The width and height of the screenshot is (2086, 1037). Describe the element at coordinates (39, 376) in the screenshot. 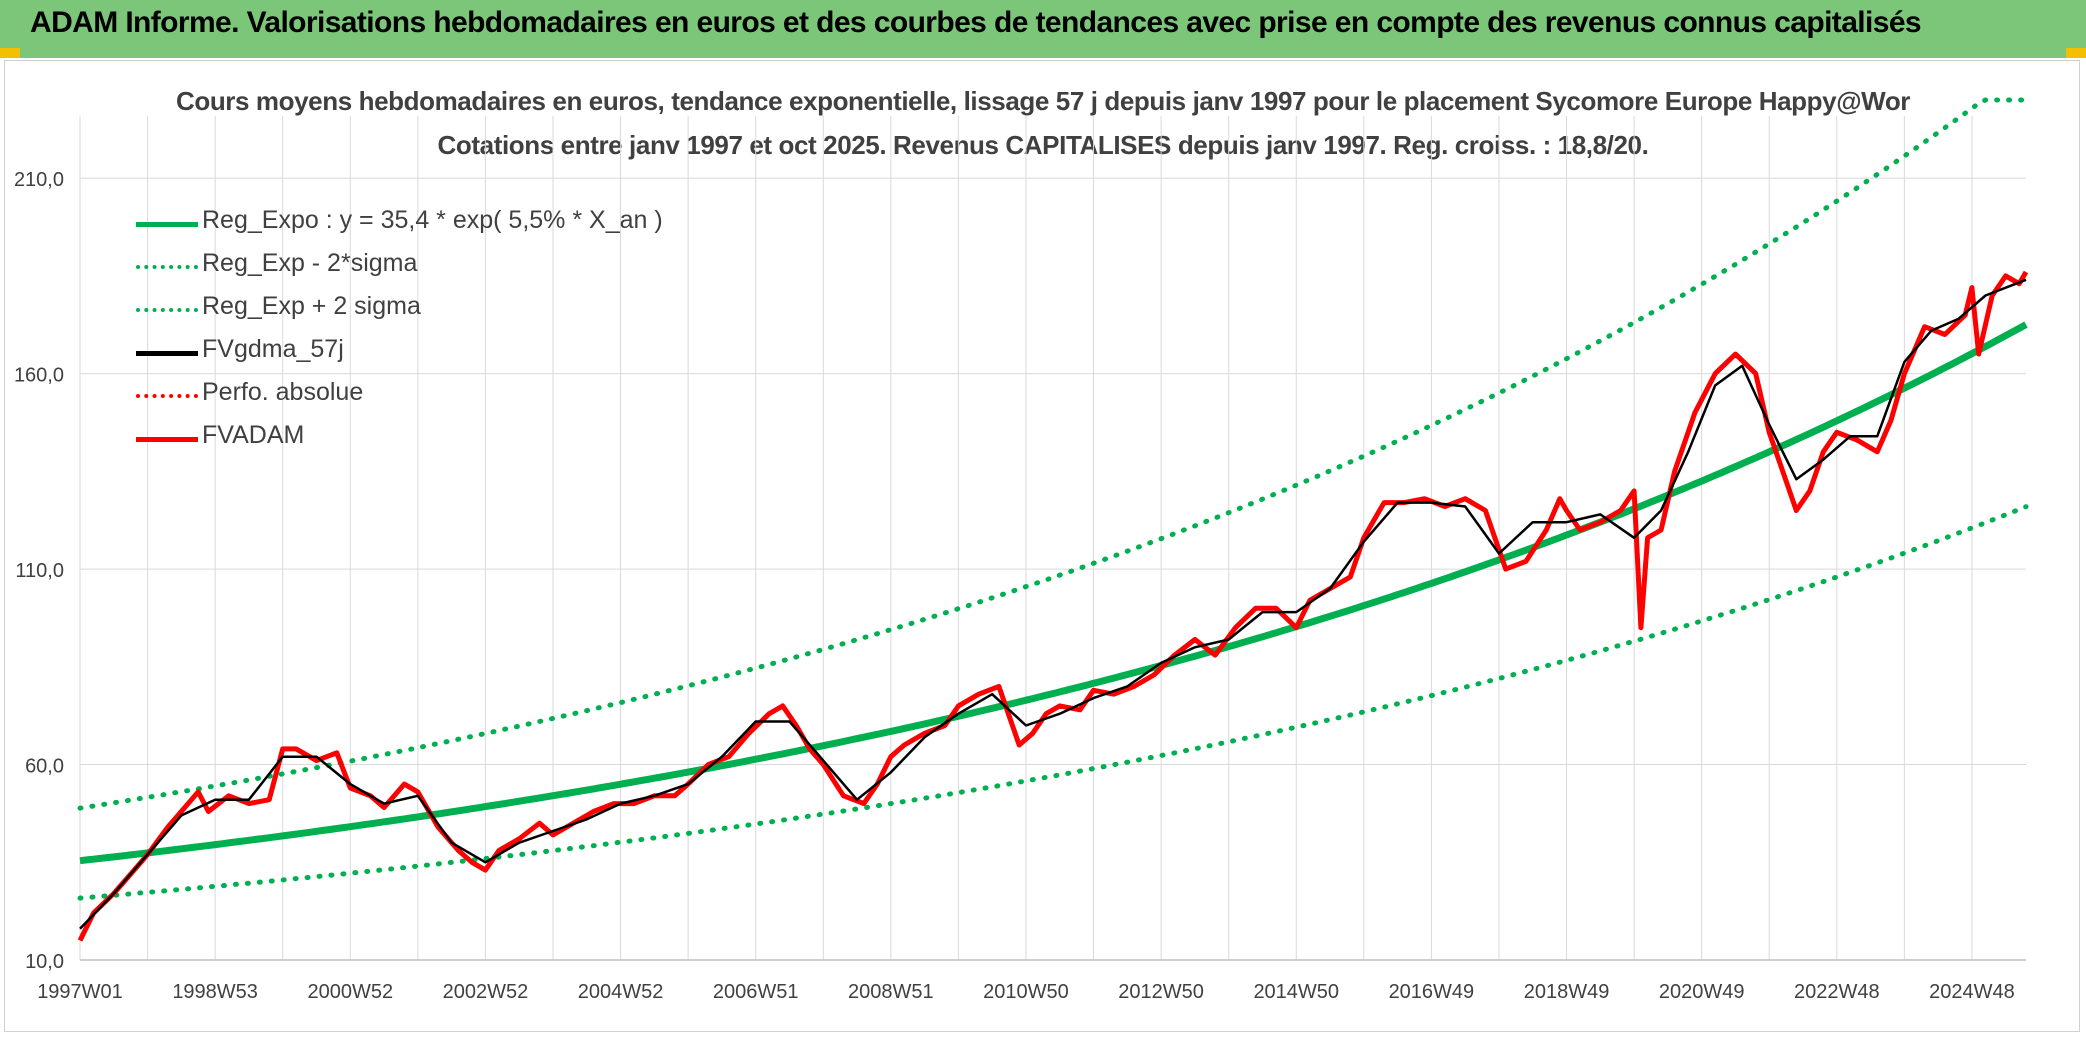

I see `y-tick-label: 160,0` at that location.